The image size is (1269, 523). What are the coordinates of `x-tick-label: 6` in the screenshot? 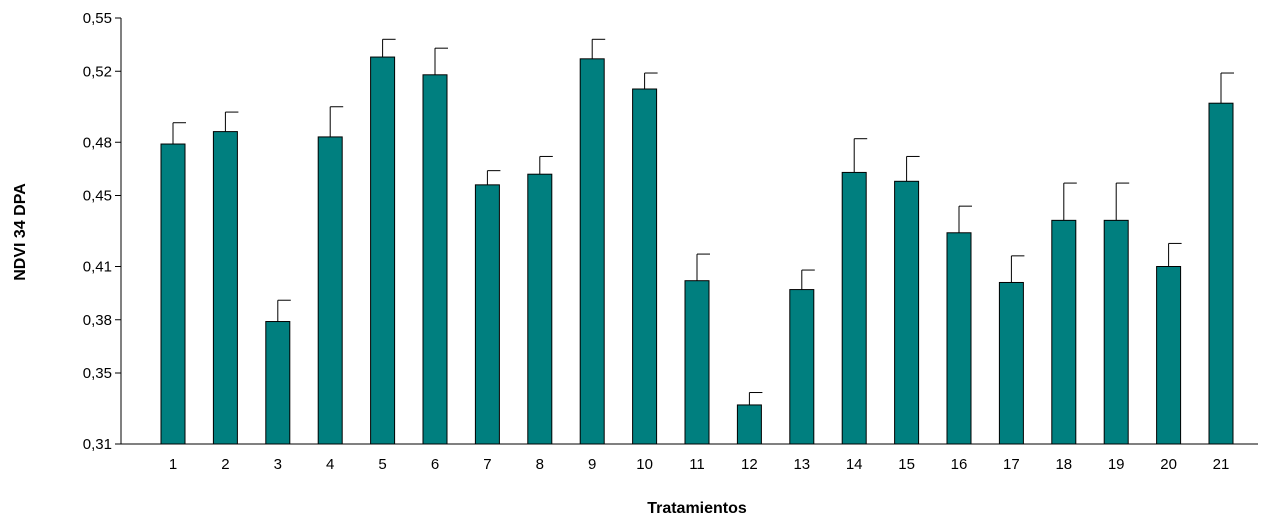 It's located at (435, 464).